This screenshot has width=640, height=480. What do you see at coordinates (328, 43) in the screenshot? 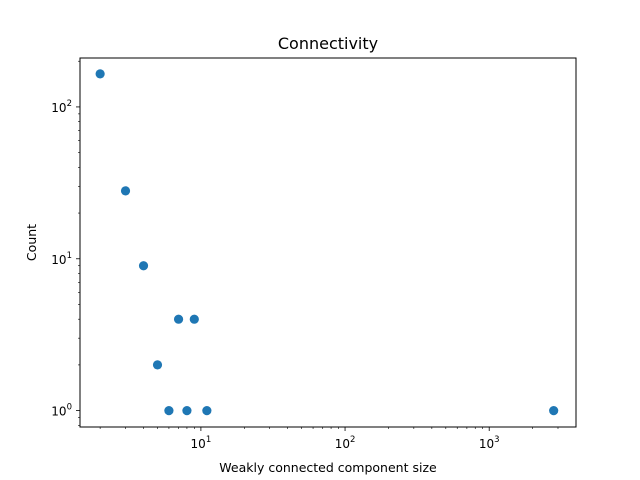
I see `chart-title: Connectivity` at bounding box center [328, 43].